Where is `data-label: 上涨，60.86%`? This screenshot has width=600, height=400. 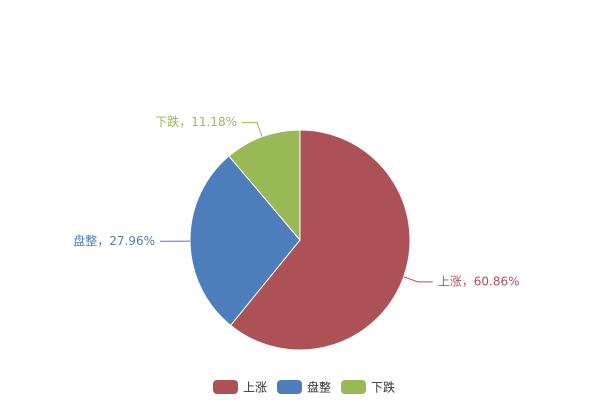 data-label: 上涨，60.86% is located at coordinates (479, 280).